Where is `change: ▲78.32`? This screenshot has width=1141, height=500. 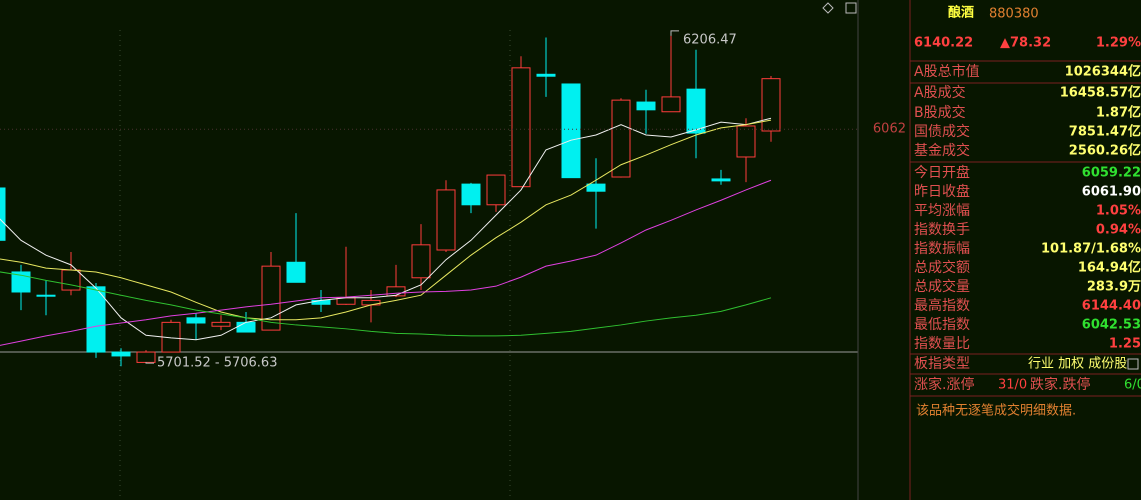
change: ▲78.32 is located at coordinates (1025, 43).